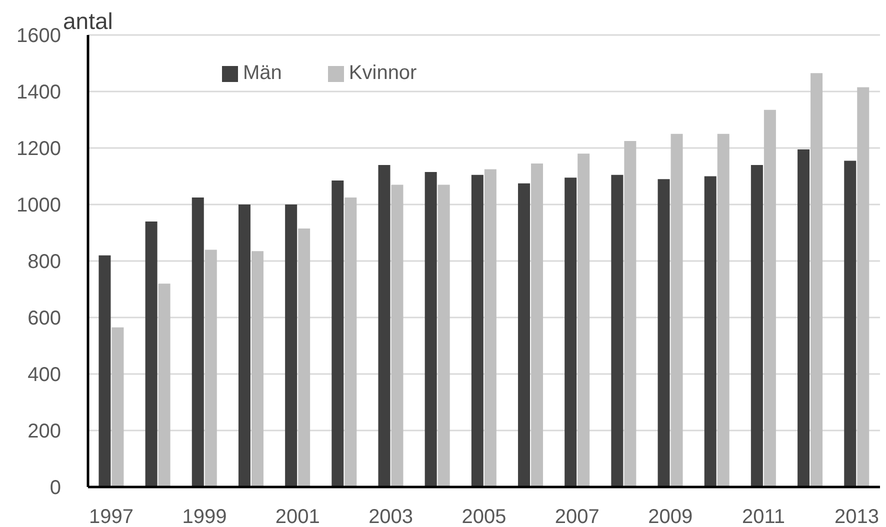 This screenshot has width=886, height=527. What do you see at coordinates (88, 21) in the screenshot?
I see `y-axis-title: antal` at bounding box center [88, 21].